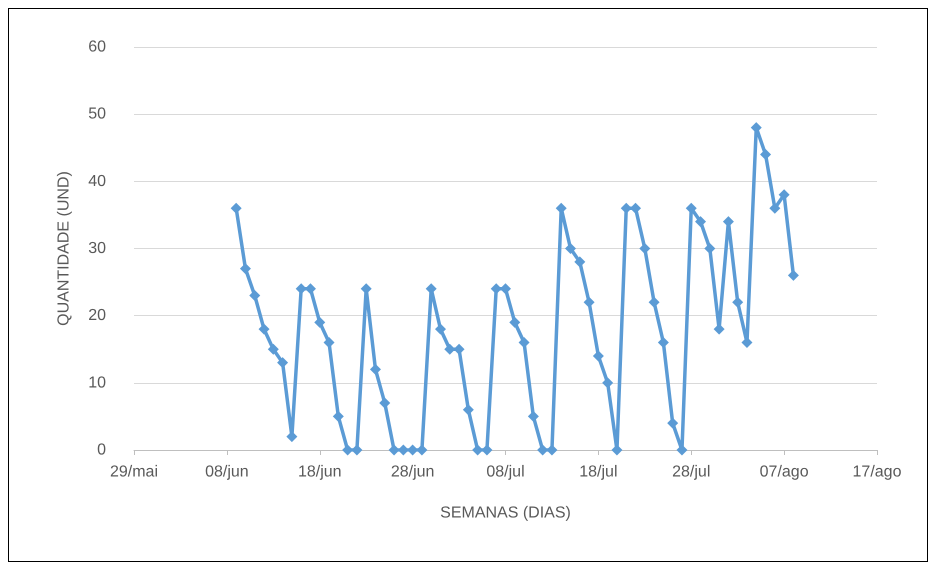 The width and height of the screenshot is (936, 570). What do you see at coordinates (134, 472) in the screenshot?
I see `x-tick-label: 29/mai` at bounding box center [134, 472].